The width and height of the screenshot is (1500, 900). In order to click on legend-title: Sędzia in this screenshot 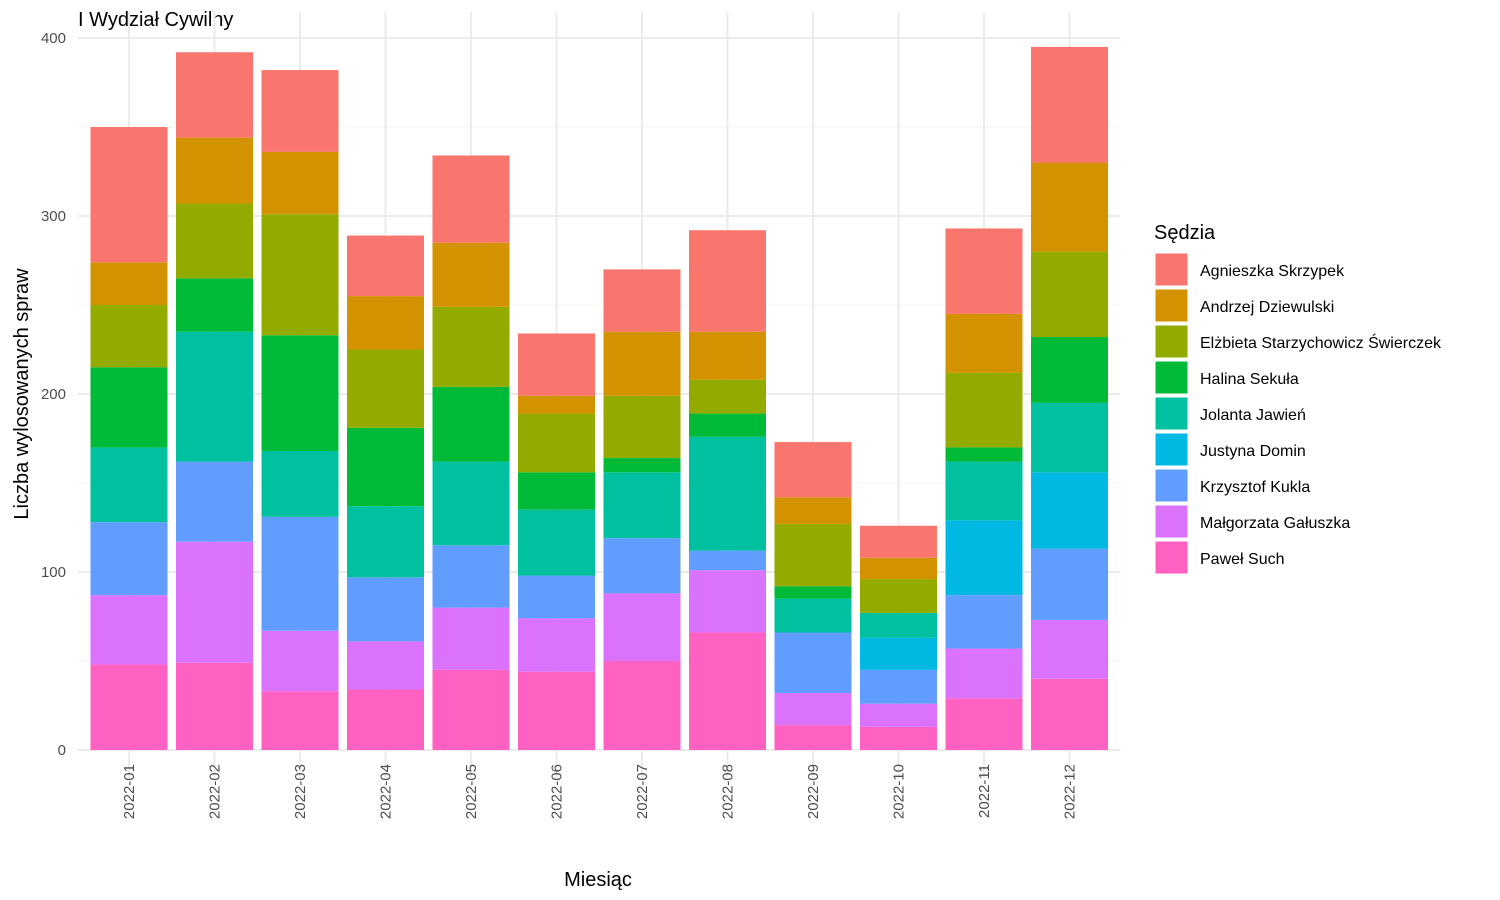, I will do `click(1185, 233)`.